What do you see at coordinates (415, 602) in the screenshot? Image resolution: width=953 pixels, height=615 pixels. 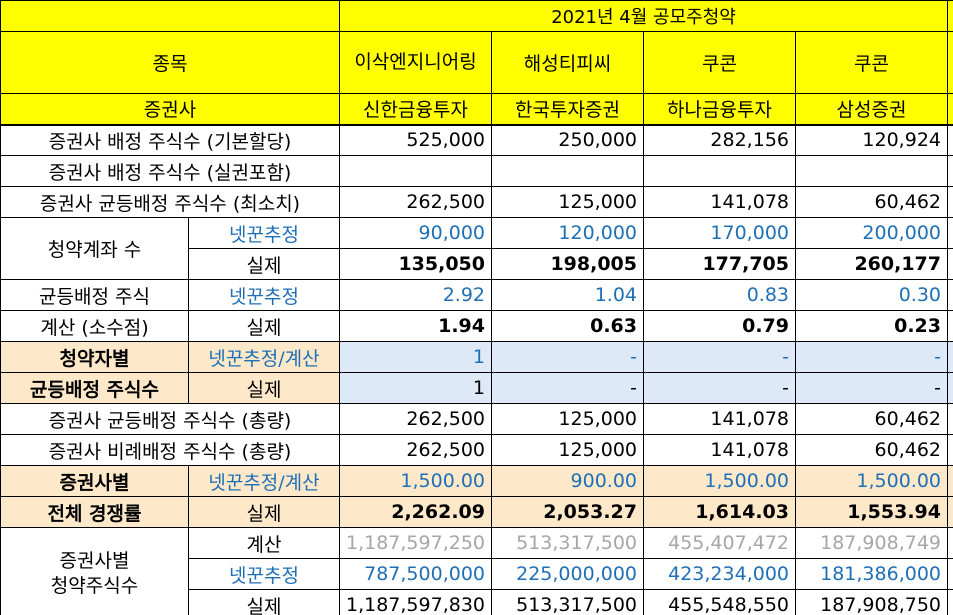 I see `cell: 1,187,597,830` at bounding box center [415, 602].